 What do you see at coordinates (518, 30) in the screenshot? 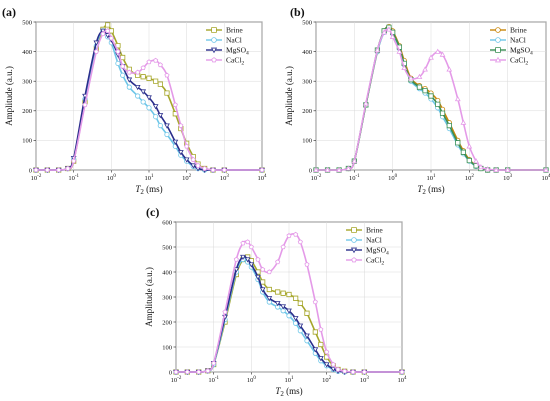
I see `legend-label: Brine` at bounding box center [518, 30].